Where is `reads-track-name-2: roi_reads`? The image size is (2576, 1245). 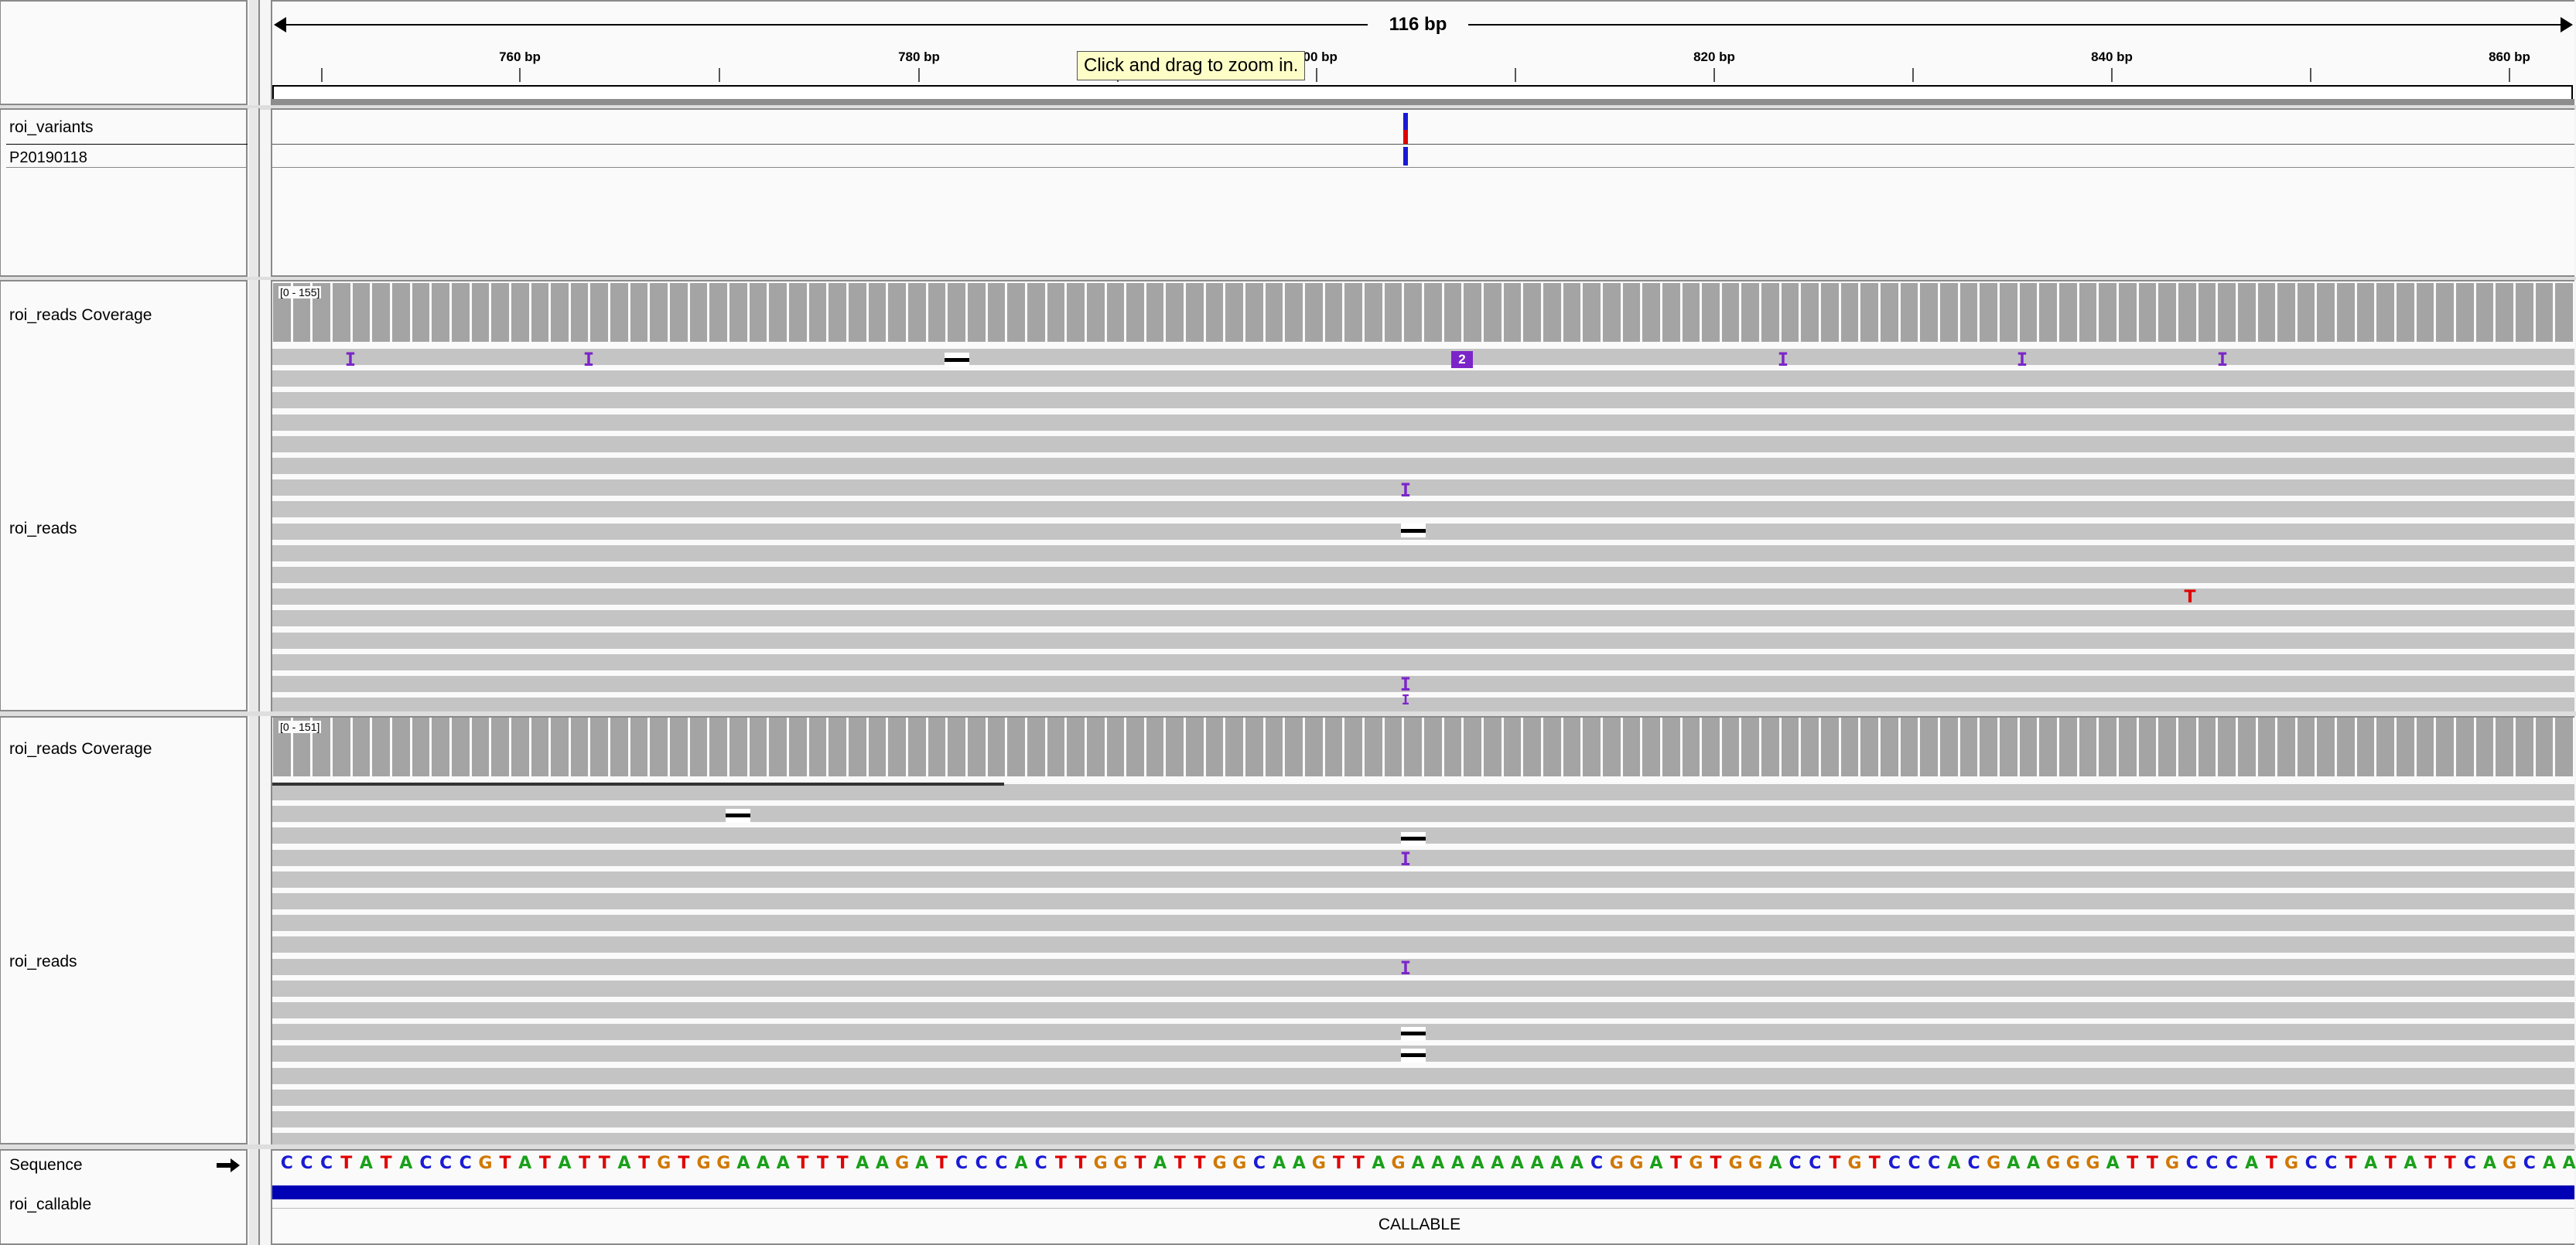 reads-track-name-2: roi_reads is located at coordinates (43, 962).